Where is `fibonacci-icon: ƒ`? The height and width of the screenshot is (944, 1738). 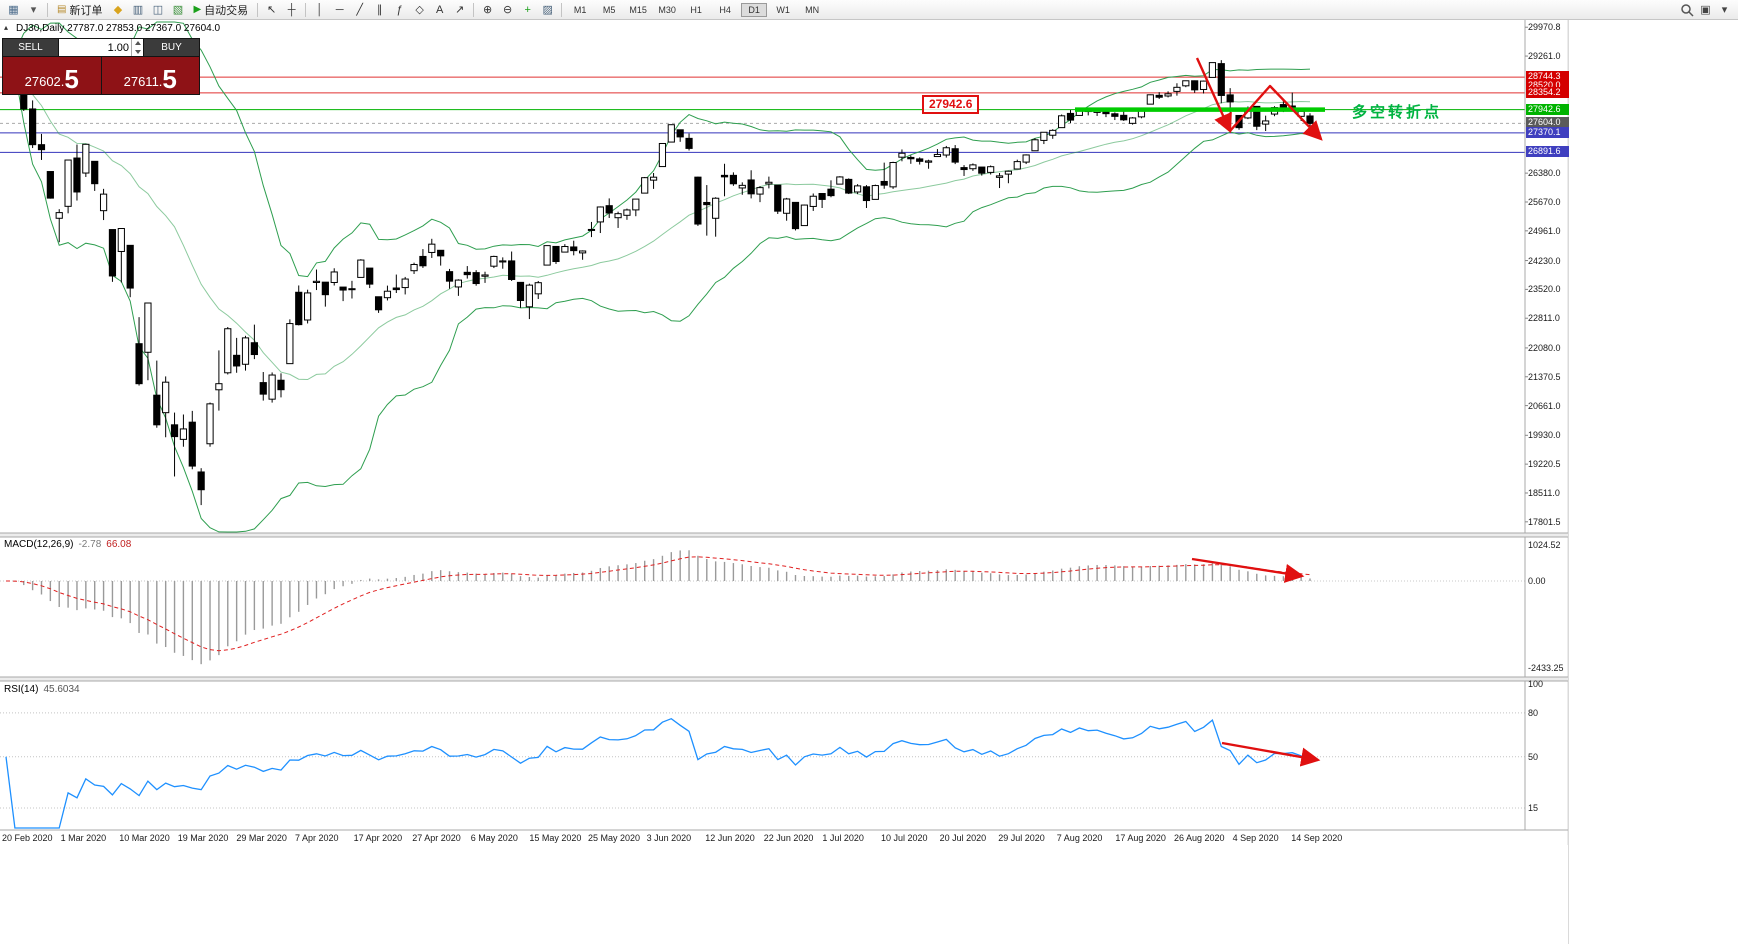 fibonacci-icon: ƒ is located at coordinates (399, 9).